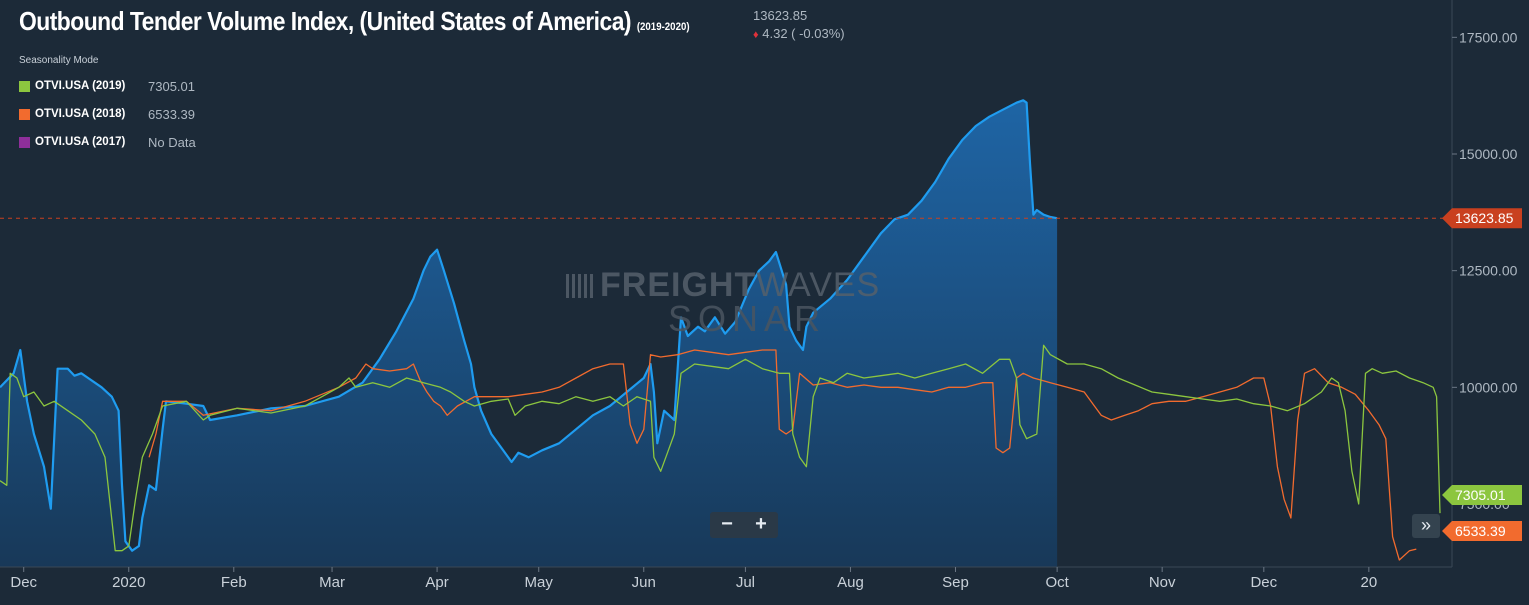  Describe the element at coordinates (761, 524) in the screenshot. I see `zoom-in-button: +` at that location.